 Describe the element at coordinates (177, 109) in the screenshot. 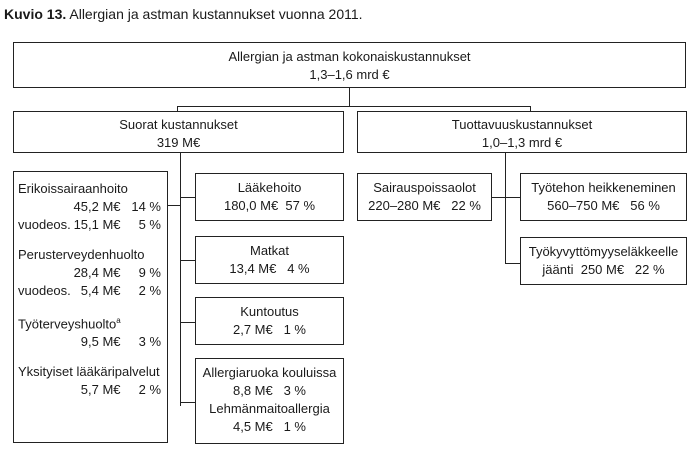

I see `connector-to-direct` at that location.